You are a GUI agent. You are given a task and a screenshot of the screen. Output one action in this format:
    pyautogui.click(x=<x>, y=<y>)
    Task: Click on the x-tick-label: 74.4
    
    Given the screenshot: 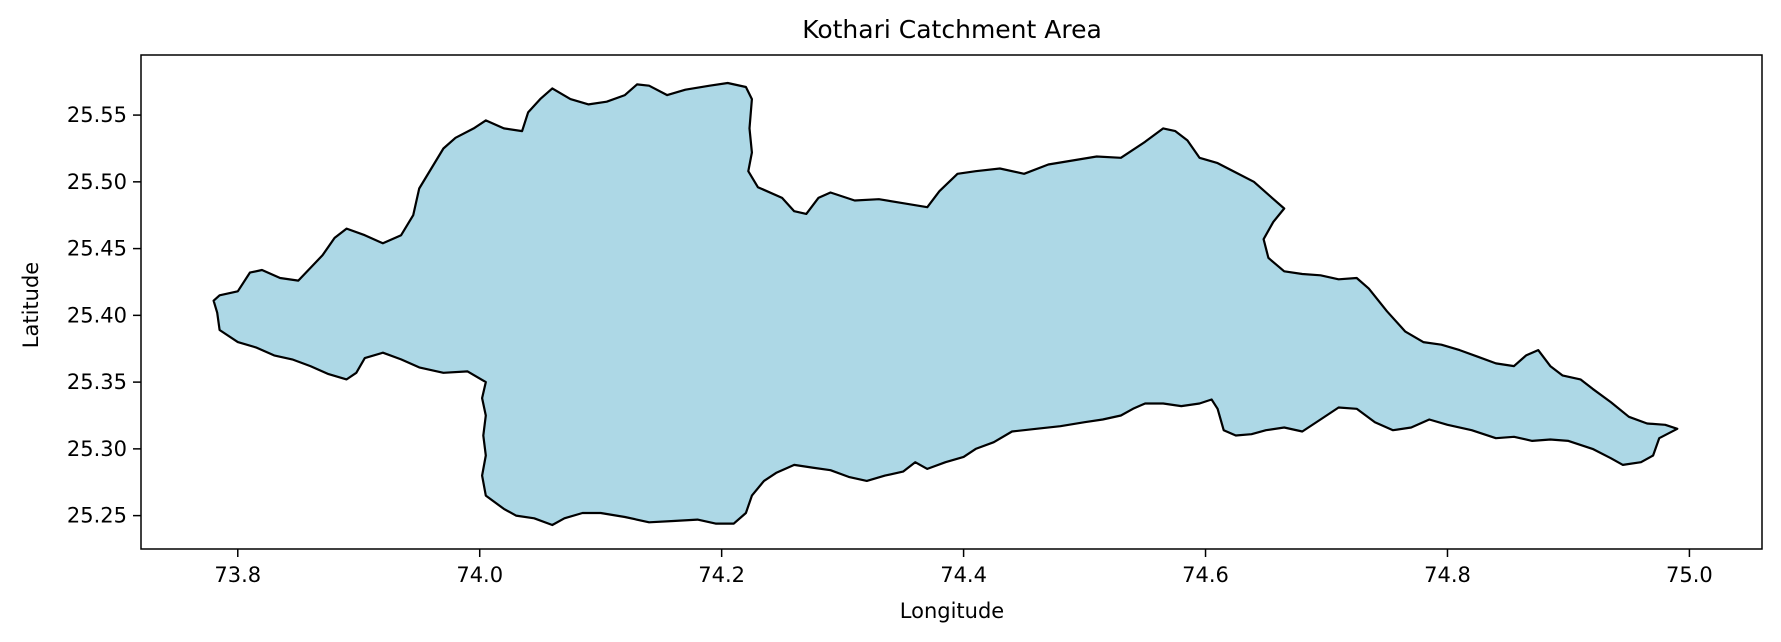 What is the action you would take?
    pyautogui.click(x=963, y=575)
    